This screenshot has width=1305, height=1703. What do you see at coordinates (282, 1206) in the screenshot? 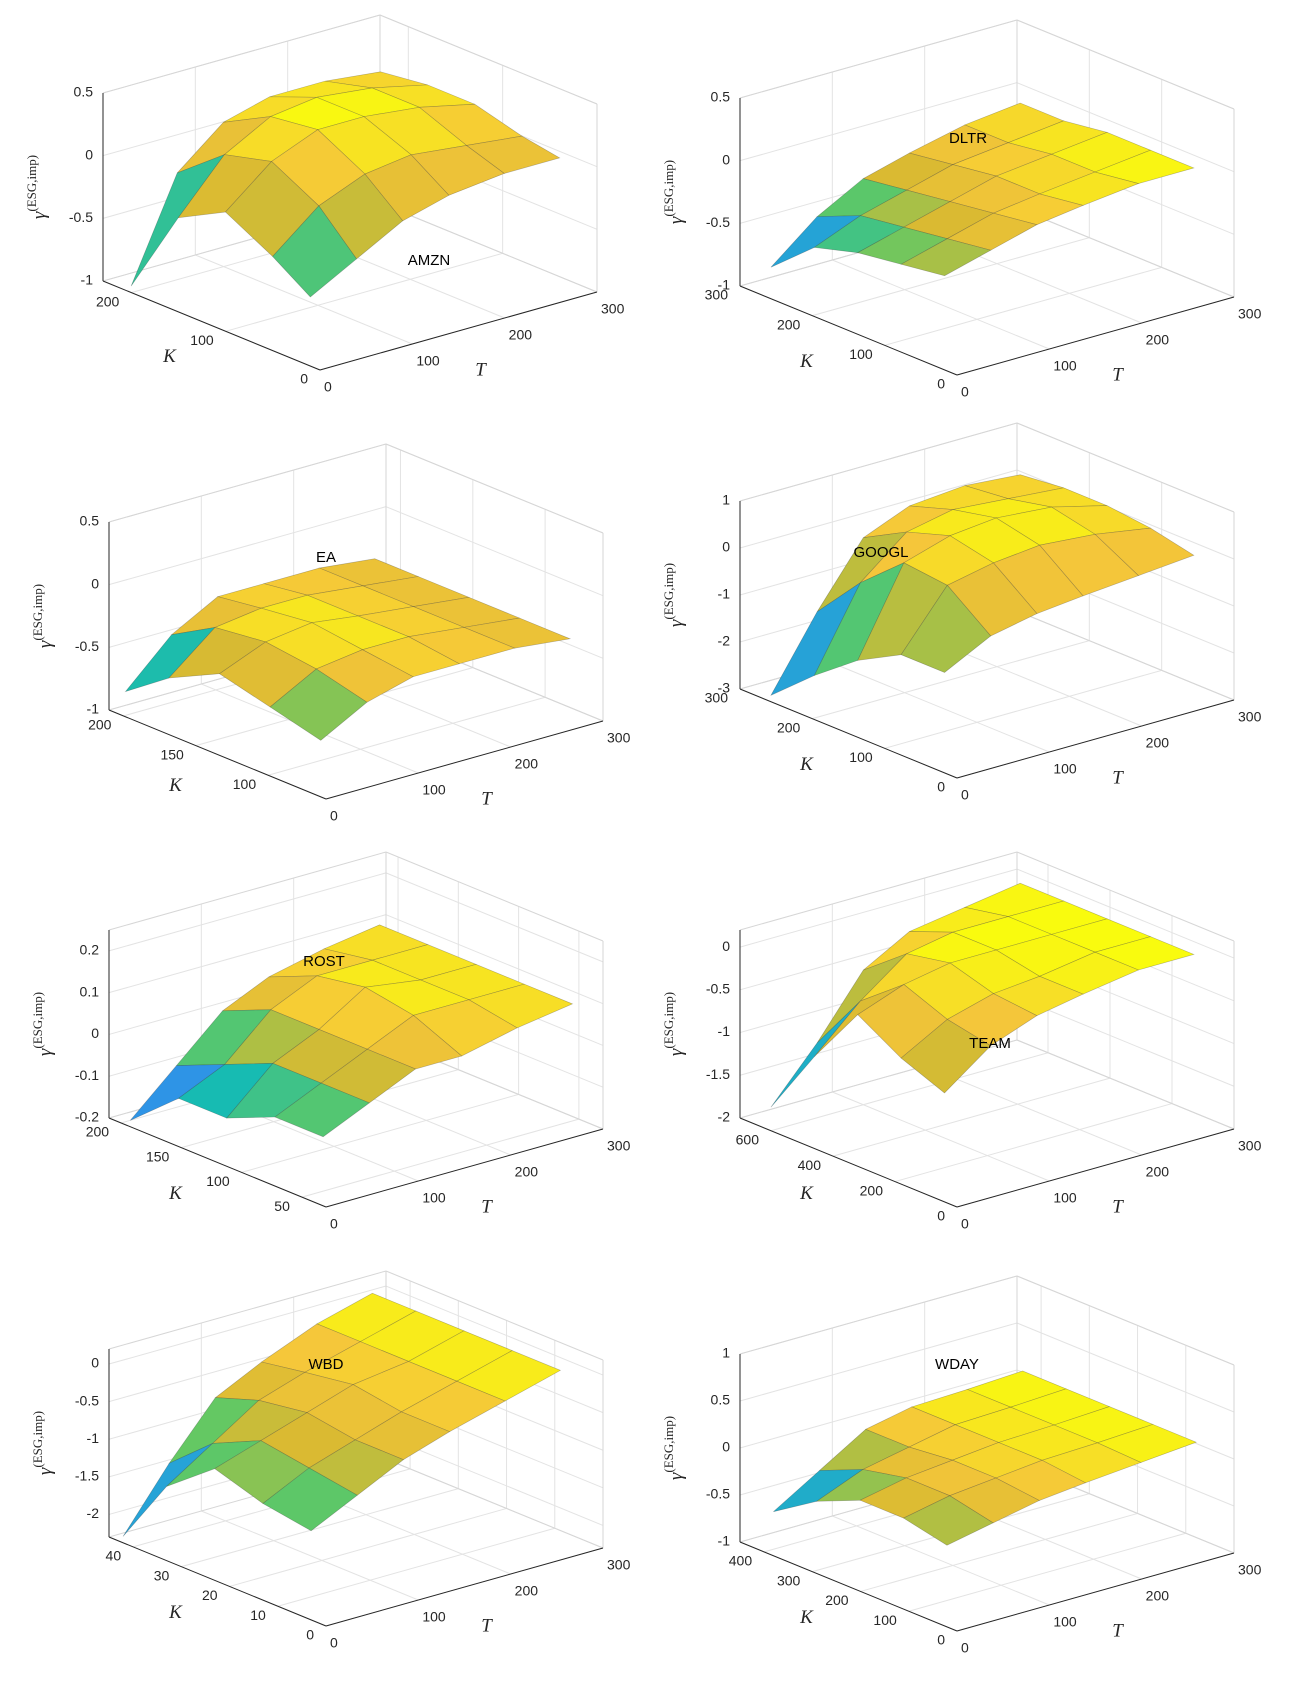
I see `x-tick-label: 50` at bounding box center [282, 1206].